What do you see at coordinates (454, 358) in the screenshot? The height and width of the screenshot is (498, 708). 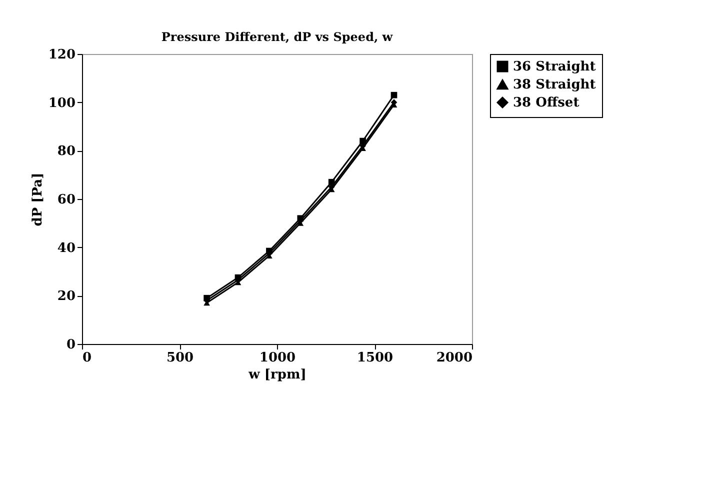 I see `x-tick-label: 2000` at bounding box center [454, 358].